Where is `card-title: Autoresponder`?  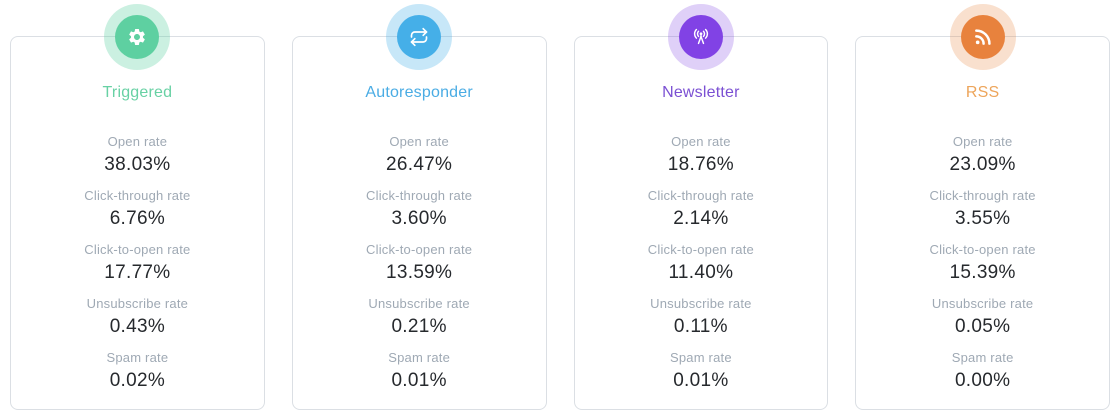
card-title: Autoresponder is located at coordinates (419, 92).